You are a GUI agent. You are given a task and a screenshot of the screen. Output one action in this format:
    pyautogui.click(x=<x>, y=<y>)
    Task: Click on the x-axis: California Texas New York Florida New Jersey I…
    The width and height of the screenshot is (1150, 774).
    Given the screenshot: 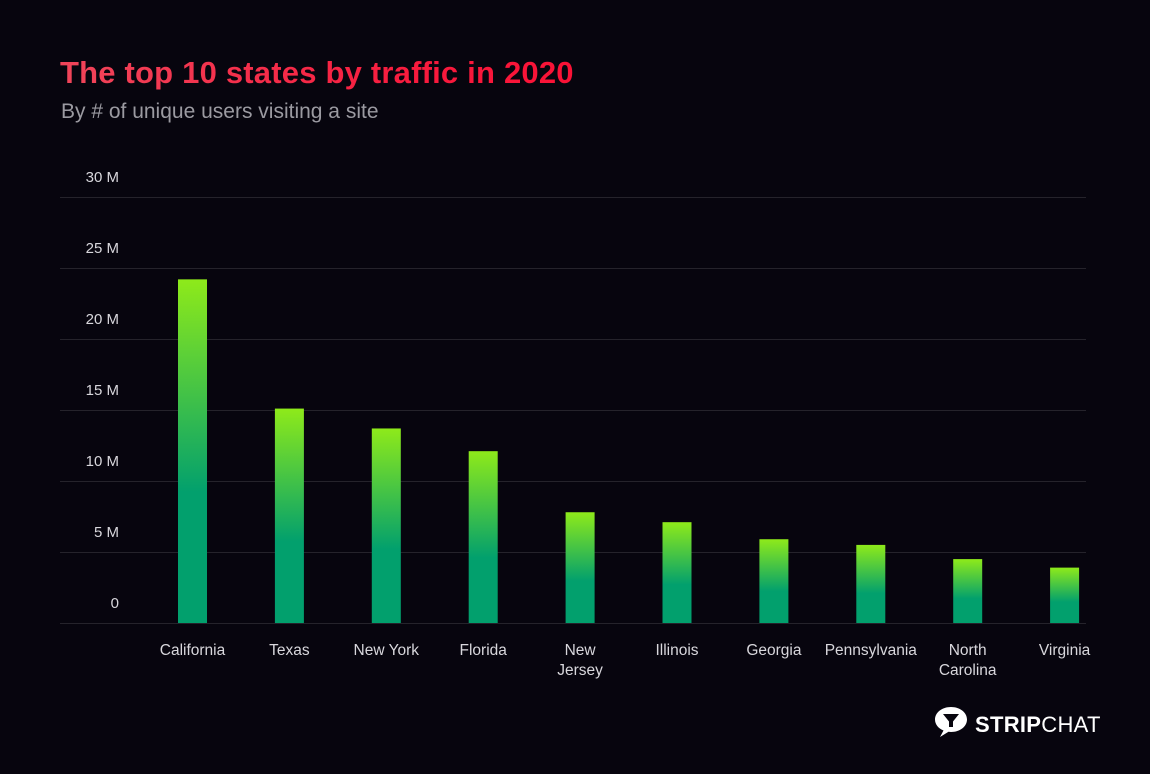 What is the action you would take?
    pyautogui.click(x=625, y=660)
    